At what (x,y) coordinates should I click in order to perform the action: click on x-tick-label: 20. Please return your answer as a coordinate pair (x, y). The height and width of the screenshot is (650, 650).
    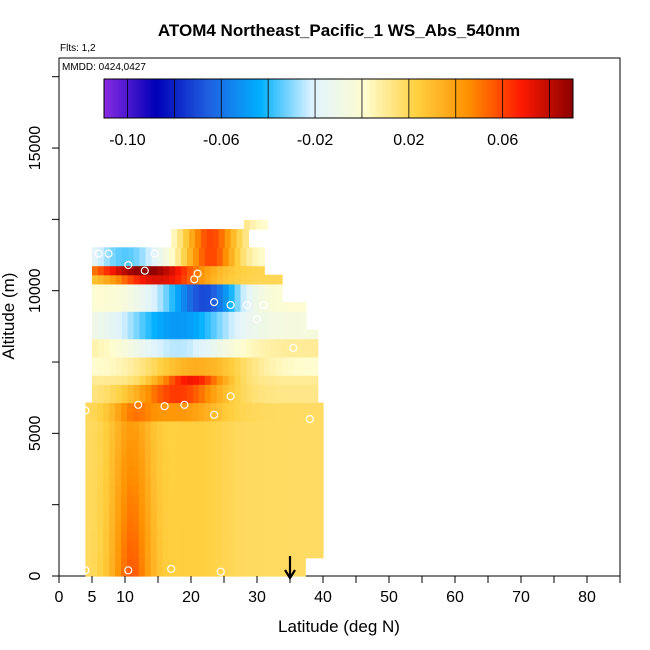
    Looking at the image, I should click on (191, 597).